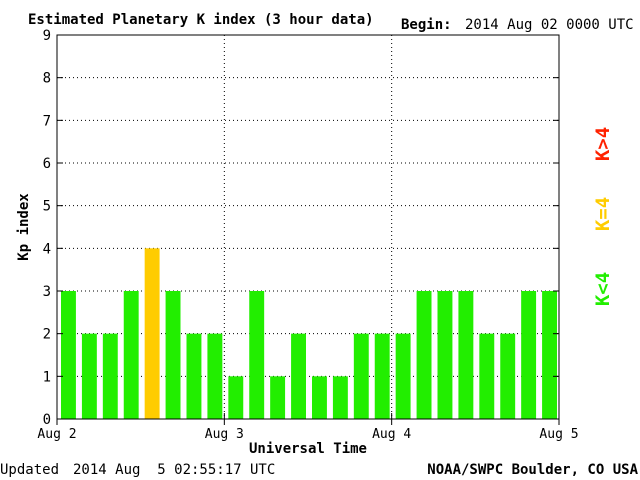  I want to click on updated-value: 2014 Aug 5 02:55:17 UTC, so click(174, 470).